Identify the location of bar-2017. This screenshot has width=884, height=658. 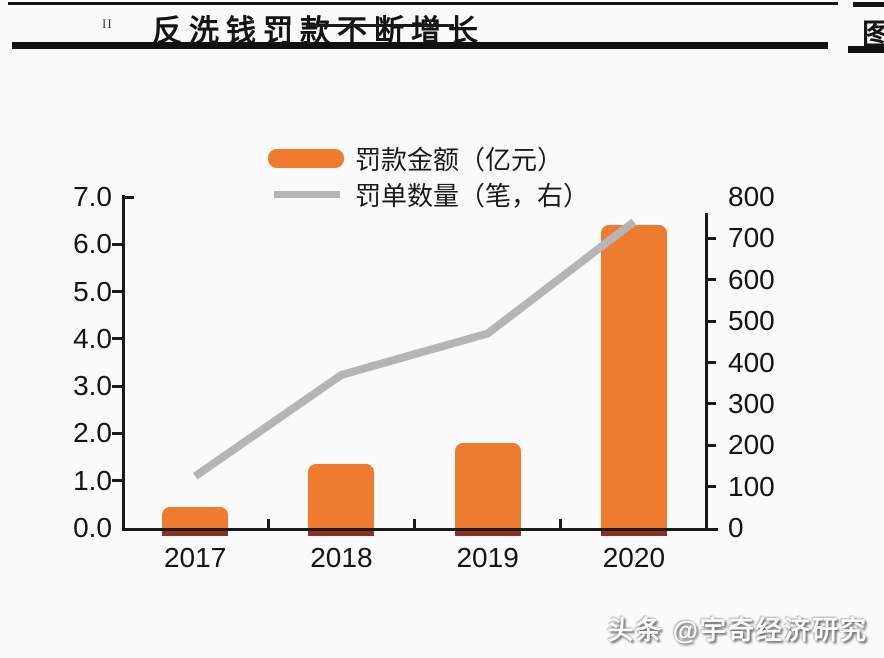
(195, 521).